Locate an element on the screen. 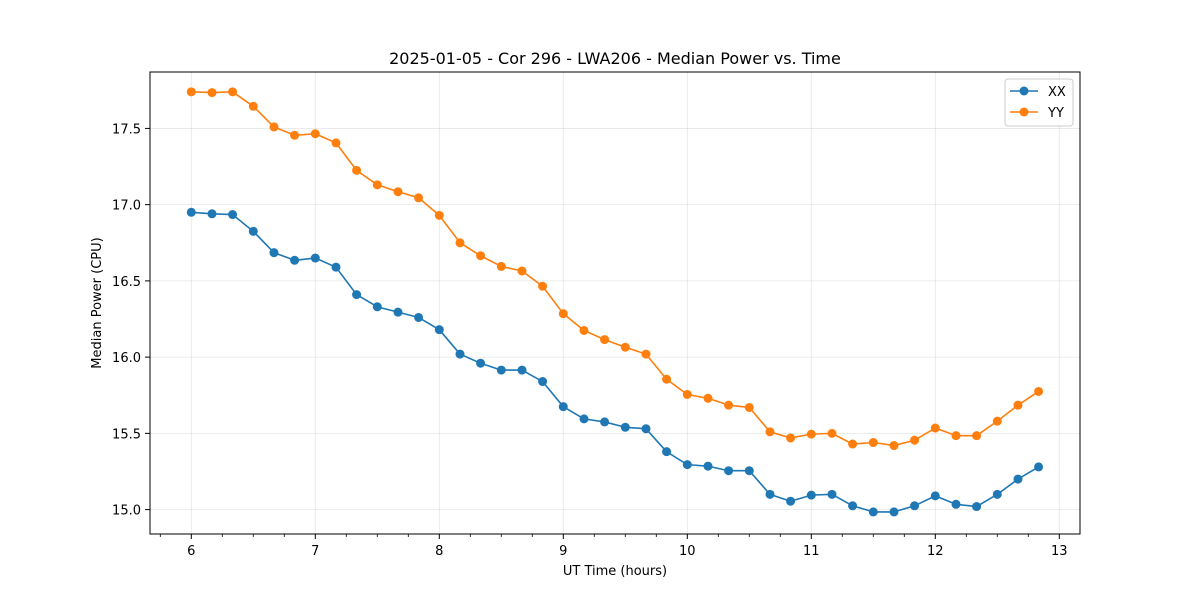  x-tick-label: 7 is located at coordinates (315, 551).